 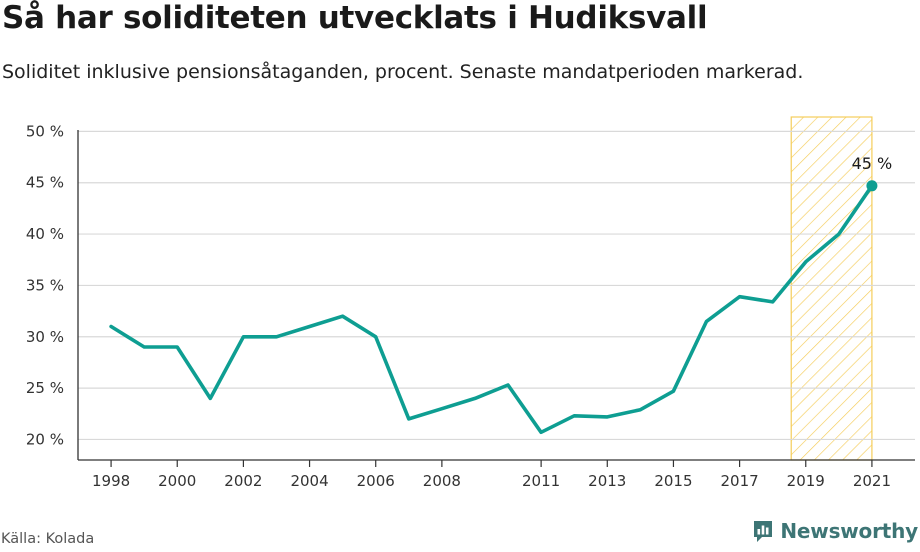 I want to click on x-tick-label: 2004, so click(x=309, y=481).